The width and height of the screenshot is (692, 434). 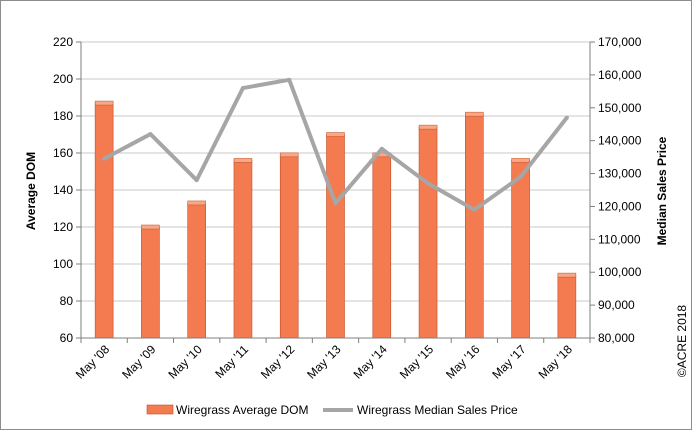 I want to click on left-tick-label: 220, so click(x=63, y=42).